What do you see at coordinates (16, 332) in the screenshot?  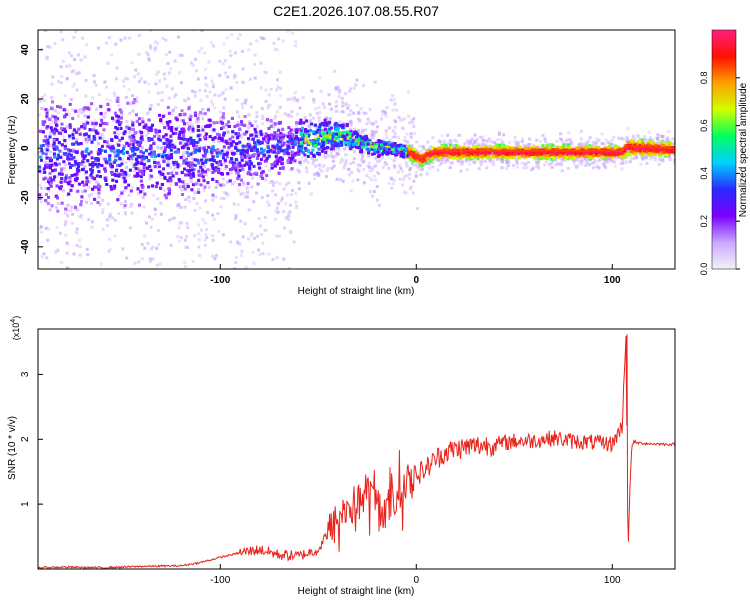 I see `snr-multiplier-base: (x10` at bounding box center [16, 332].